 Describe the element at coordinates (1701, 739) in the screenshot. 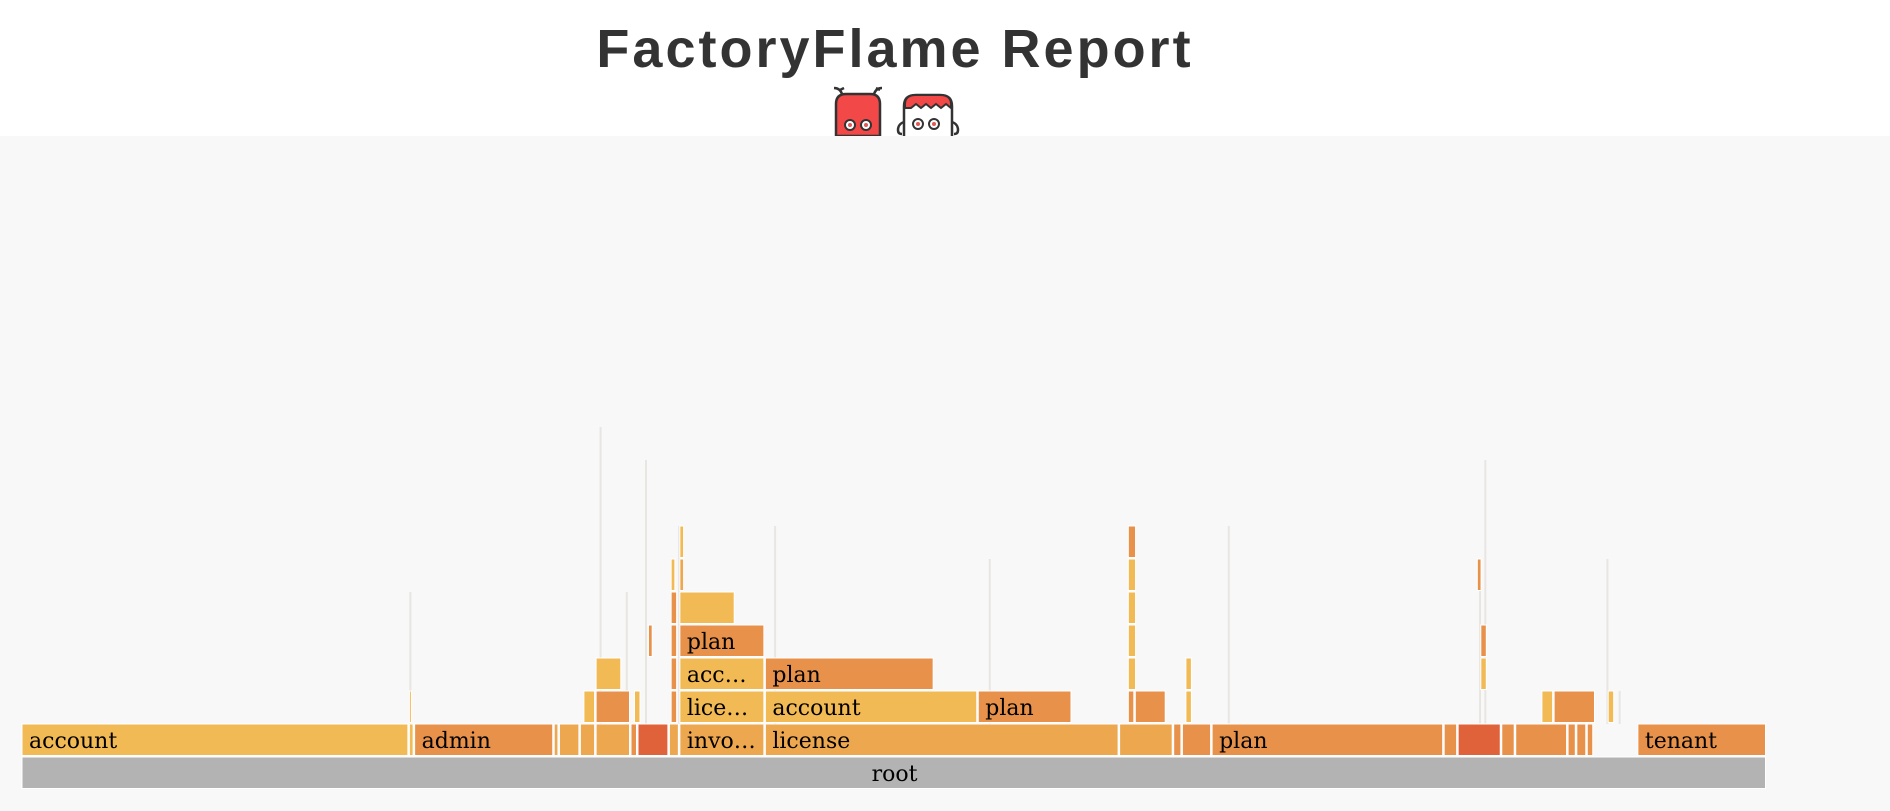

I see `flame-frame-tenant: tenant` at that location.